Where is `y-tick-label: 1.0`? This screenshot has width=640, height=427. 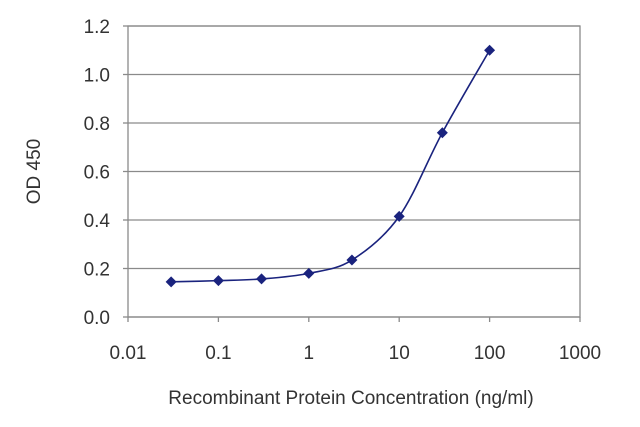 y-tick-label: 1.0 is located at coordinates (97, 76).